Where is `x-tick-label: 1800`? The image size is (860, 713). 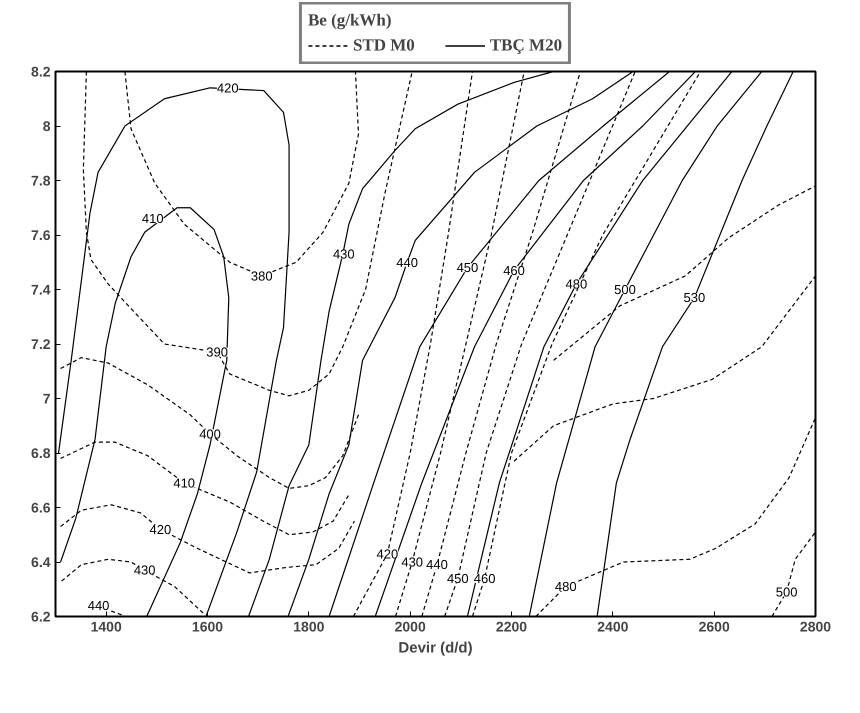
x-tick-label: 1800 is located at coordinates (309, 626).